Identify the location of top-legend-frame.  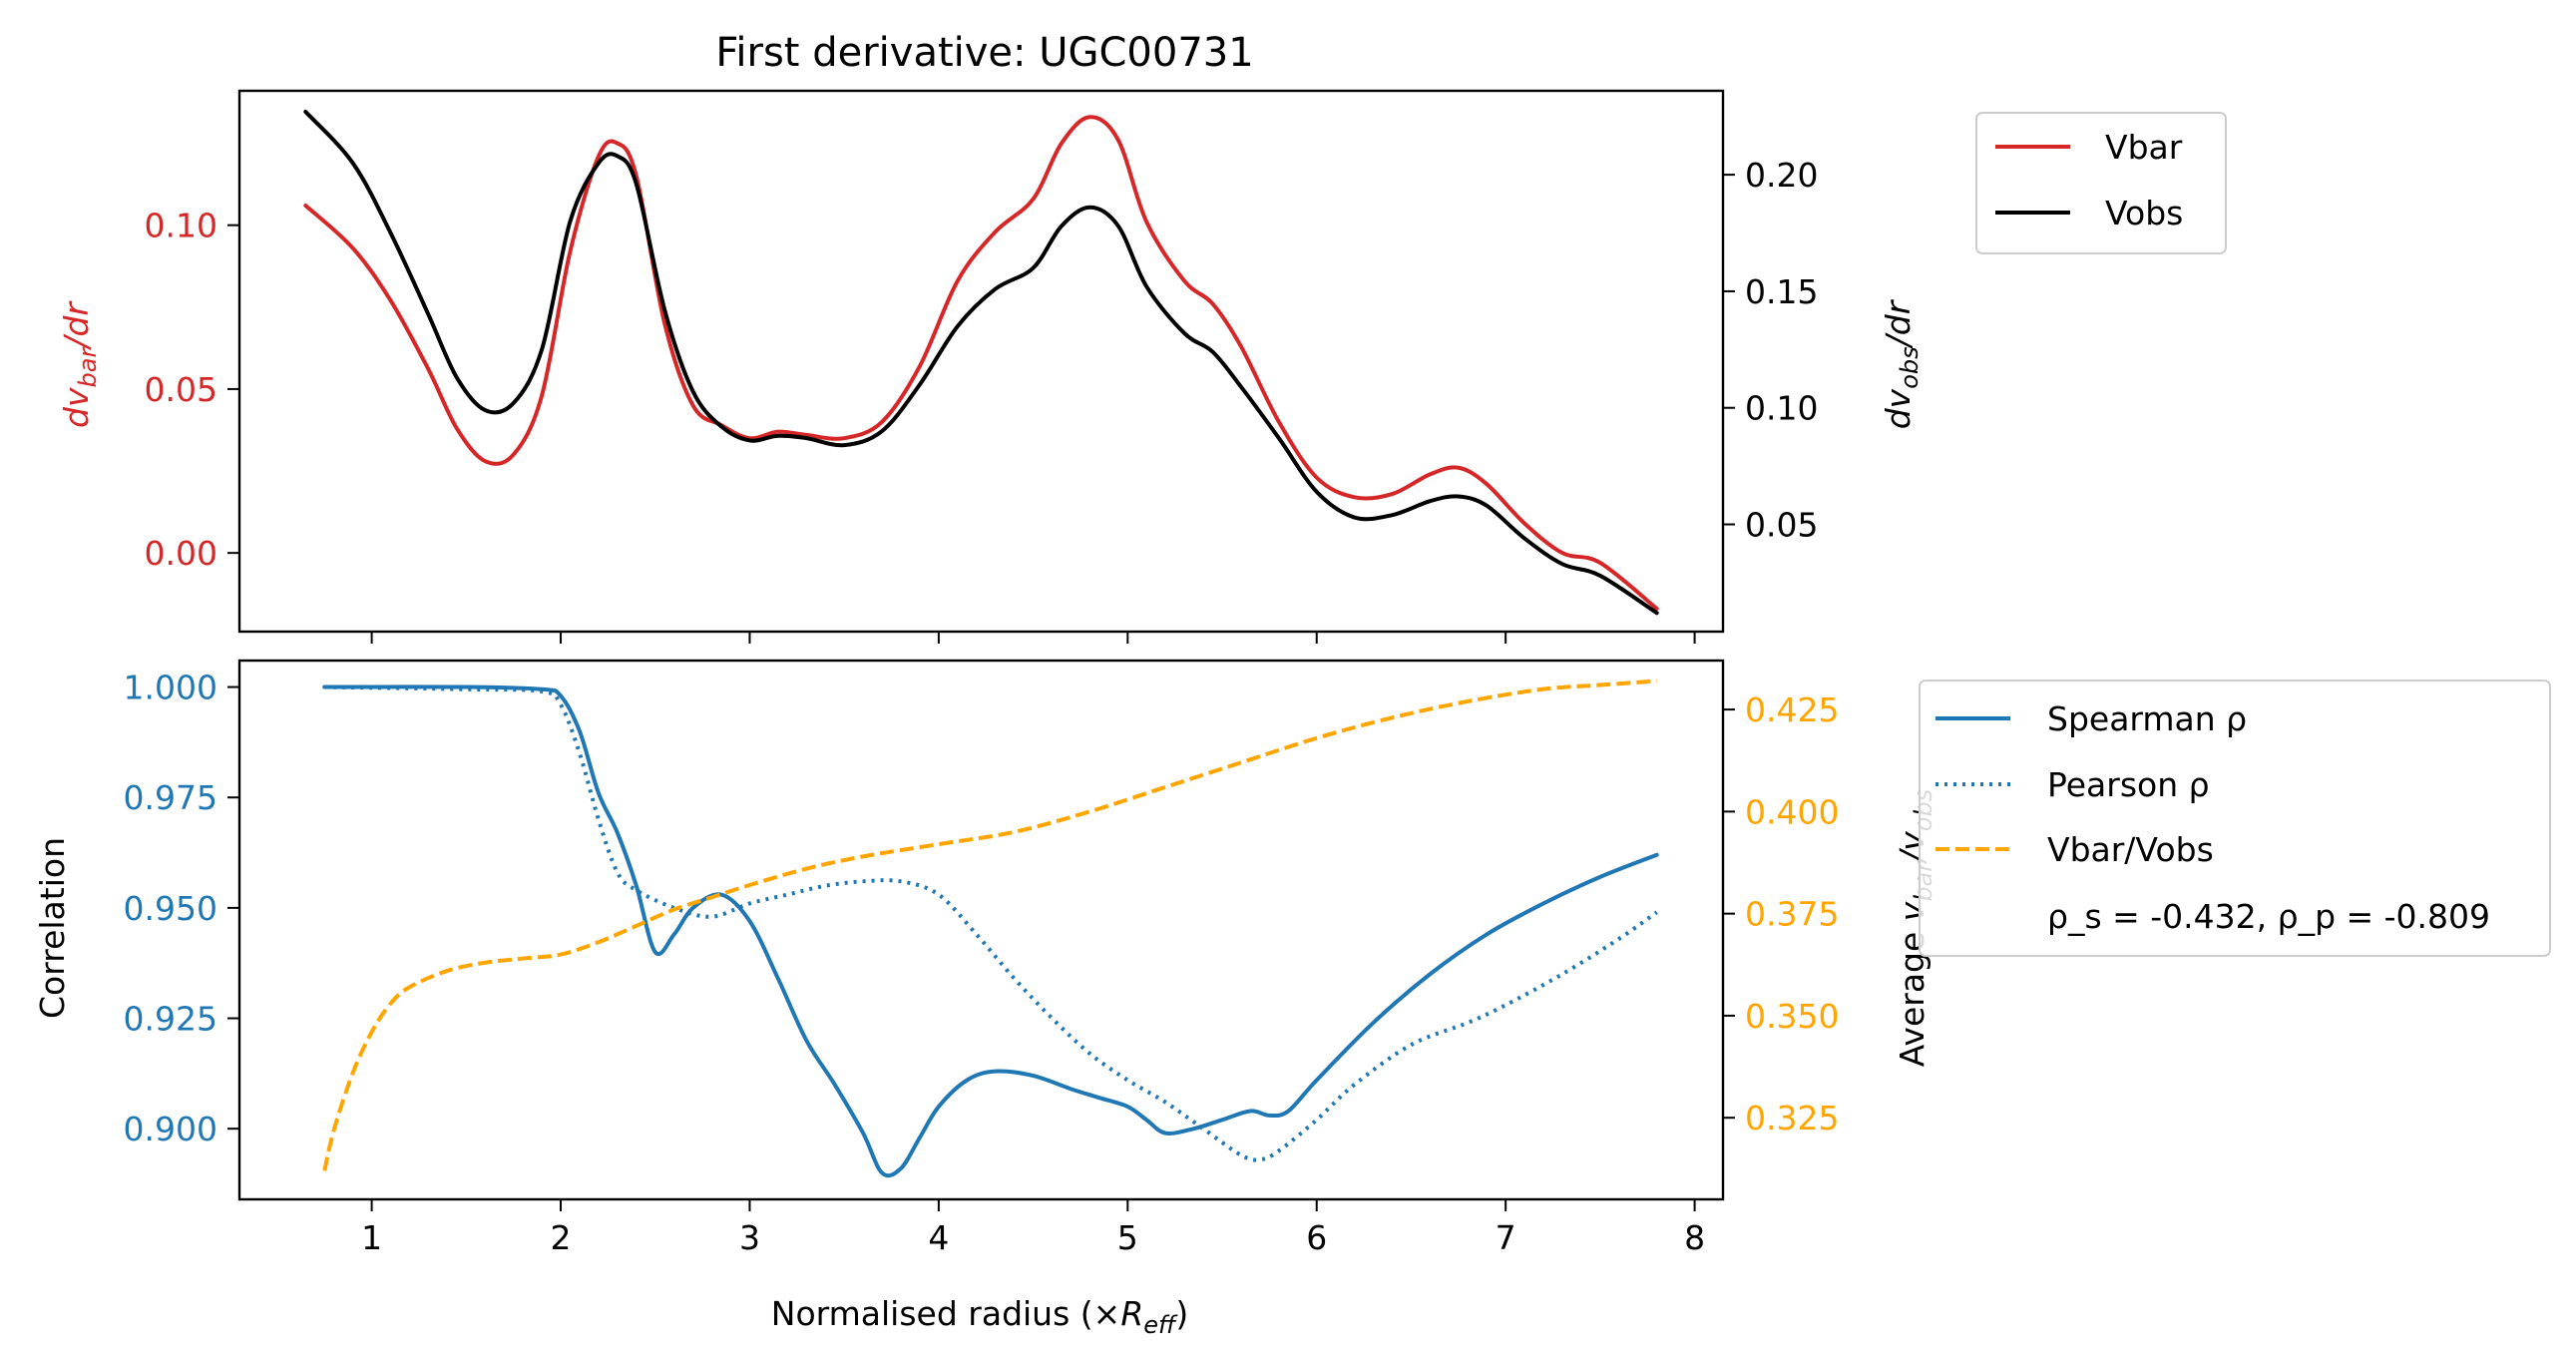
(2101, 183).